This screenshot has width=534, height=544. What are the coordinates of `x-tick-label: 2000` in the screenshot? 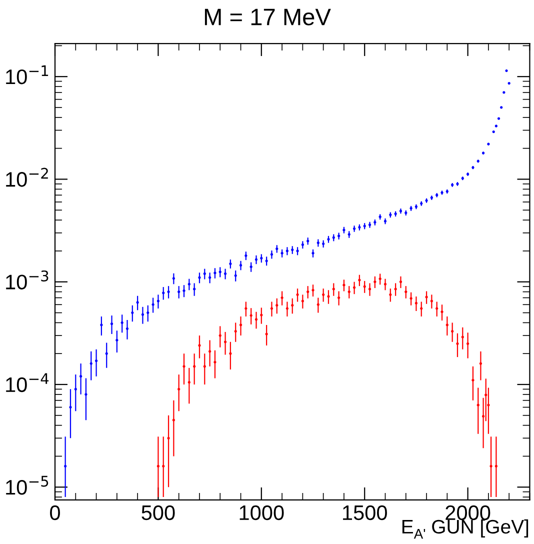 It's located at (468, 512).